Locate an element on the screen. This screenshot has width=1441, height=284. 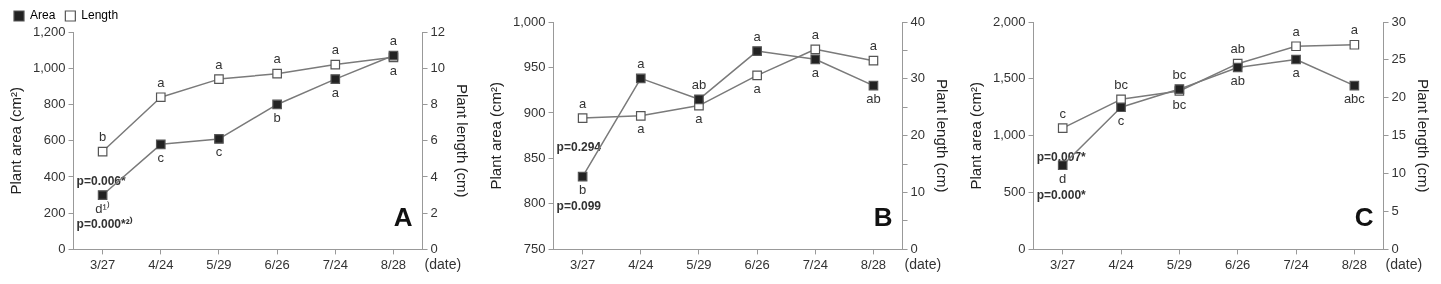
y-tick-label: 750 is located at coordinates (534, 248).